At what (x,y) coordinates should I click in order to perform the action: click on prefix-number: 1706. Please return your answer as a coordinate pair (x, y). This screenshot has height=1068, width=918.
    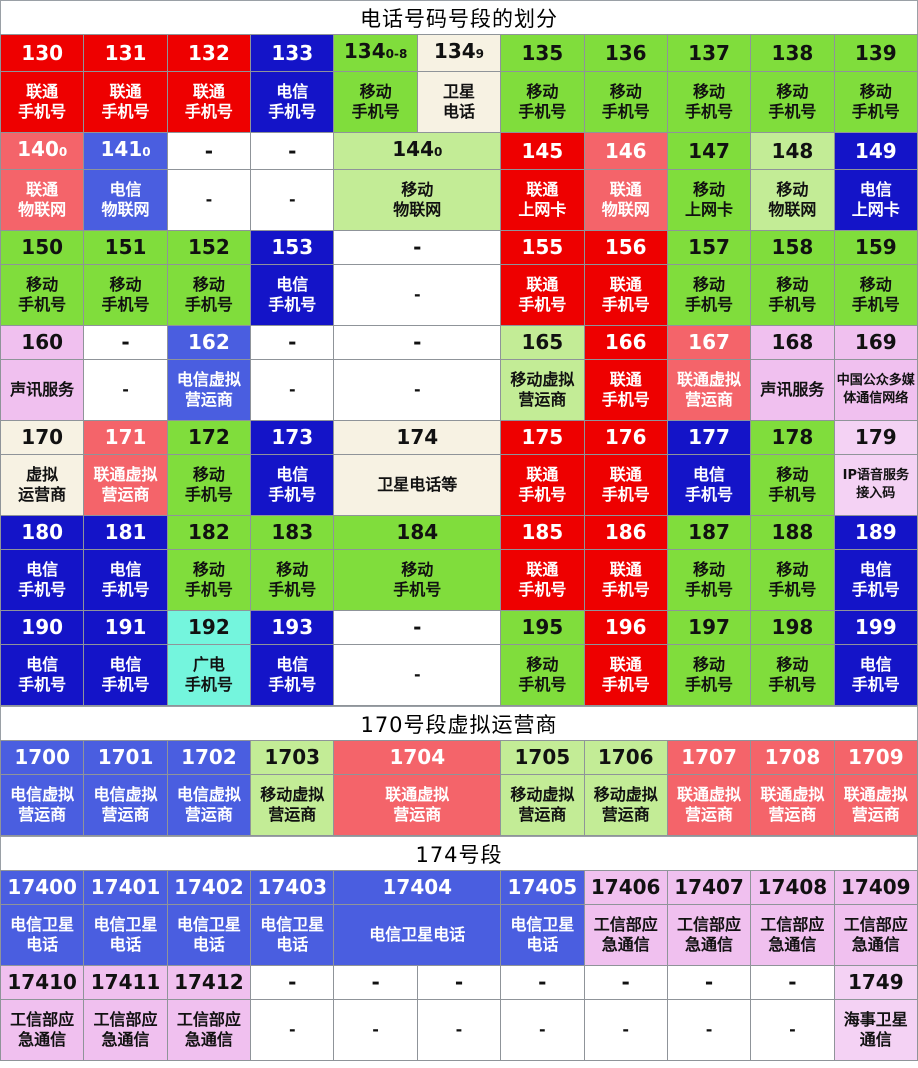
    Looking at the image, I should click on (625, 757).